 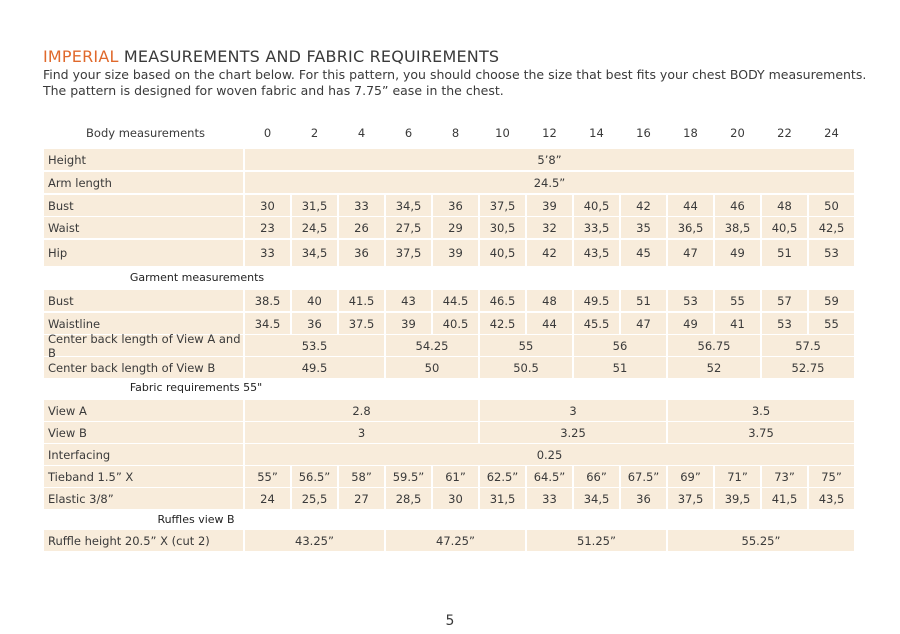 What do you see at coordinates (408, 205) in the screenshot?
I see `value-cell: 34,5` at bounding box center [408, 205].